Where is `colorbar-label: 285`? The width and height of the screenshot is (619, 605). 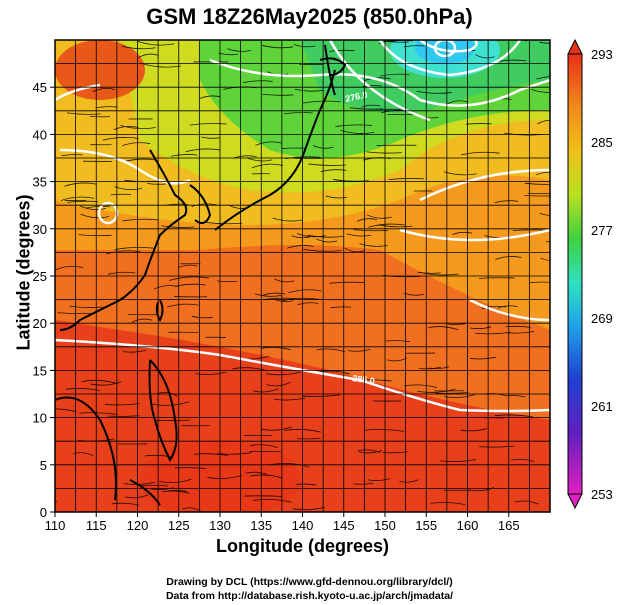 colorbar-label: 285 is located at coordinates (602, 142).